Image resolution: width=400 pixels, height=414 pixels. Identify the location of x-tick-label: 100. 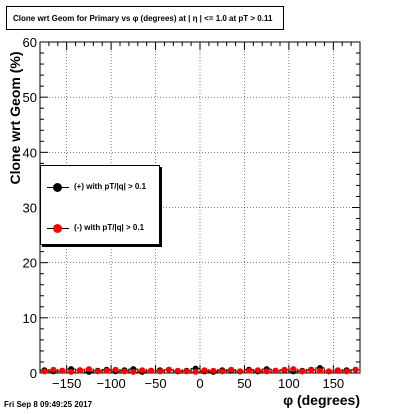
(289, 383).